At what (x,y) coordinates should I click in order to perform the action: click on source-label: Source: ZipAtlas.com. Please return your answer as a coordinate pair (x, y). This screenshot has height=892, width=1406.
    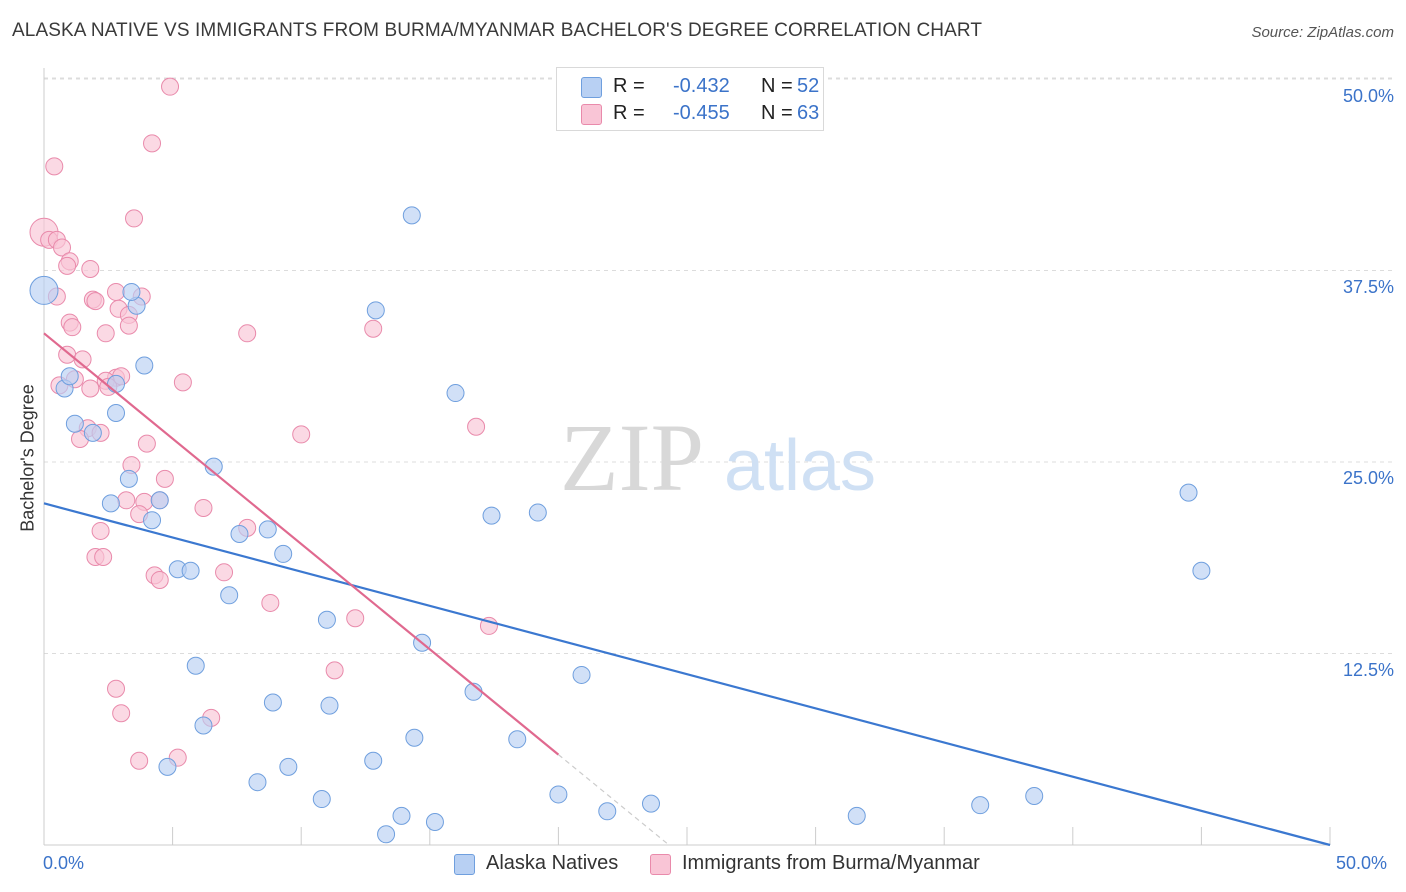
    Looking at the image, I should click on (1322, 32).